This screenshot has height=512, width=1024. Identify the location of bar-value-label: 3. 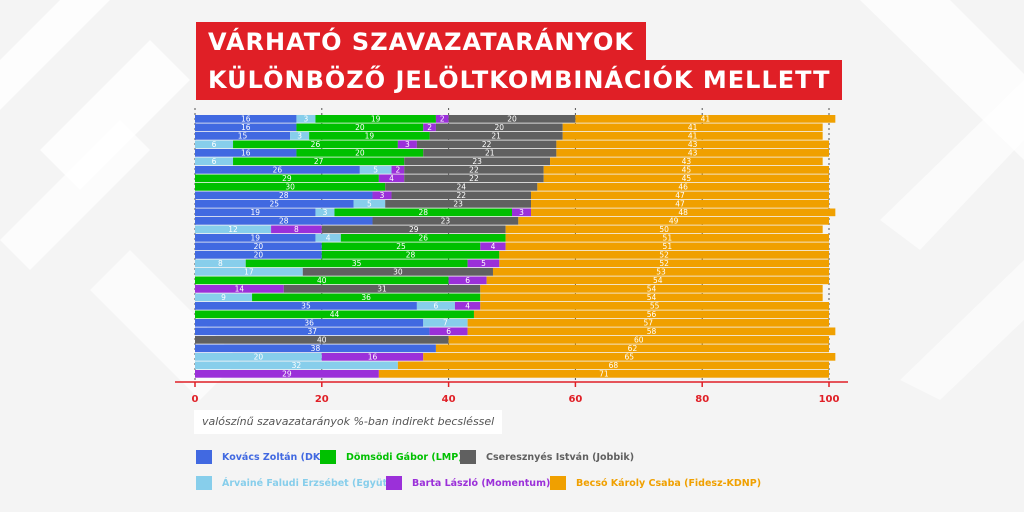
(299, 136).